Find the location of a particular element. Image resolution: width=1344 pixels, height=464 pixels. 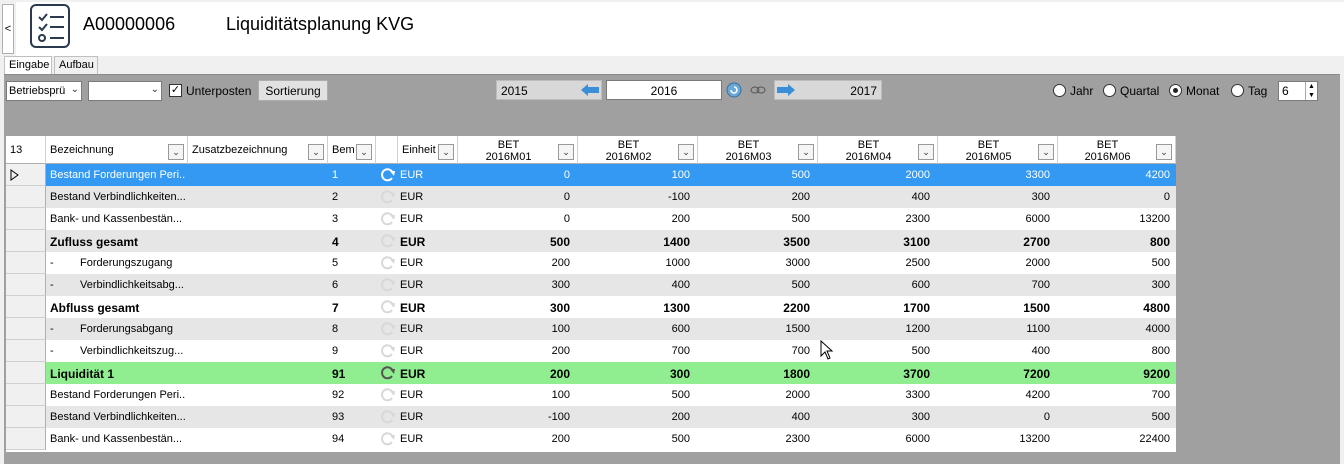

row-value-cell: 7200 is located at coordinates (1036, 374).